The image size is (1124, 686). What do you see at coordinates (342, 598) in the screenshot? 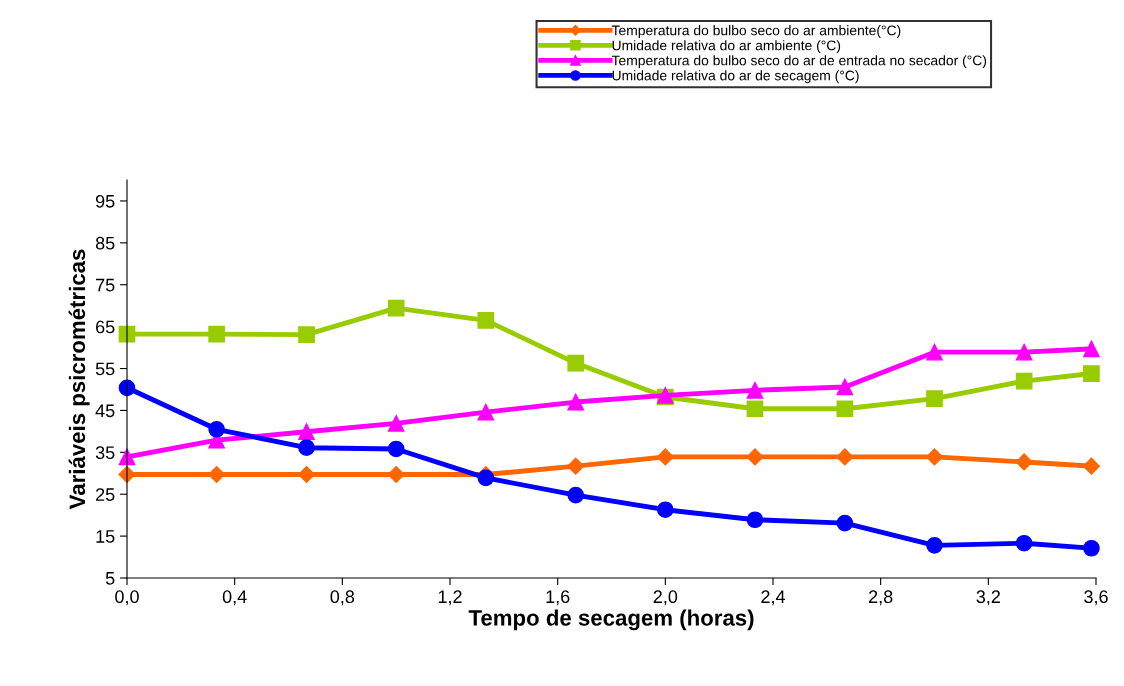
I see `x-tick-label: 0,8` at bounding box center [342, 598].